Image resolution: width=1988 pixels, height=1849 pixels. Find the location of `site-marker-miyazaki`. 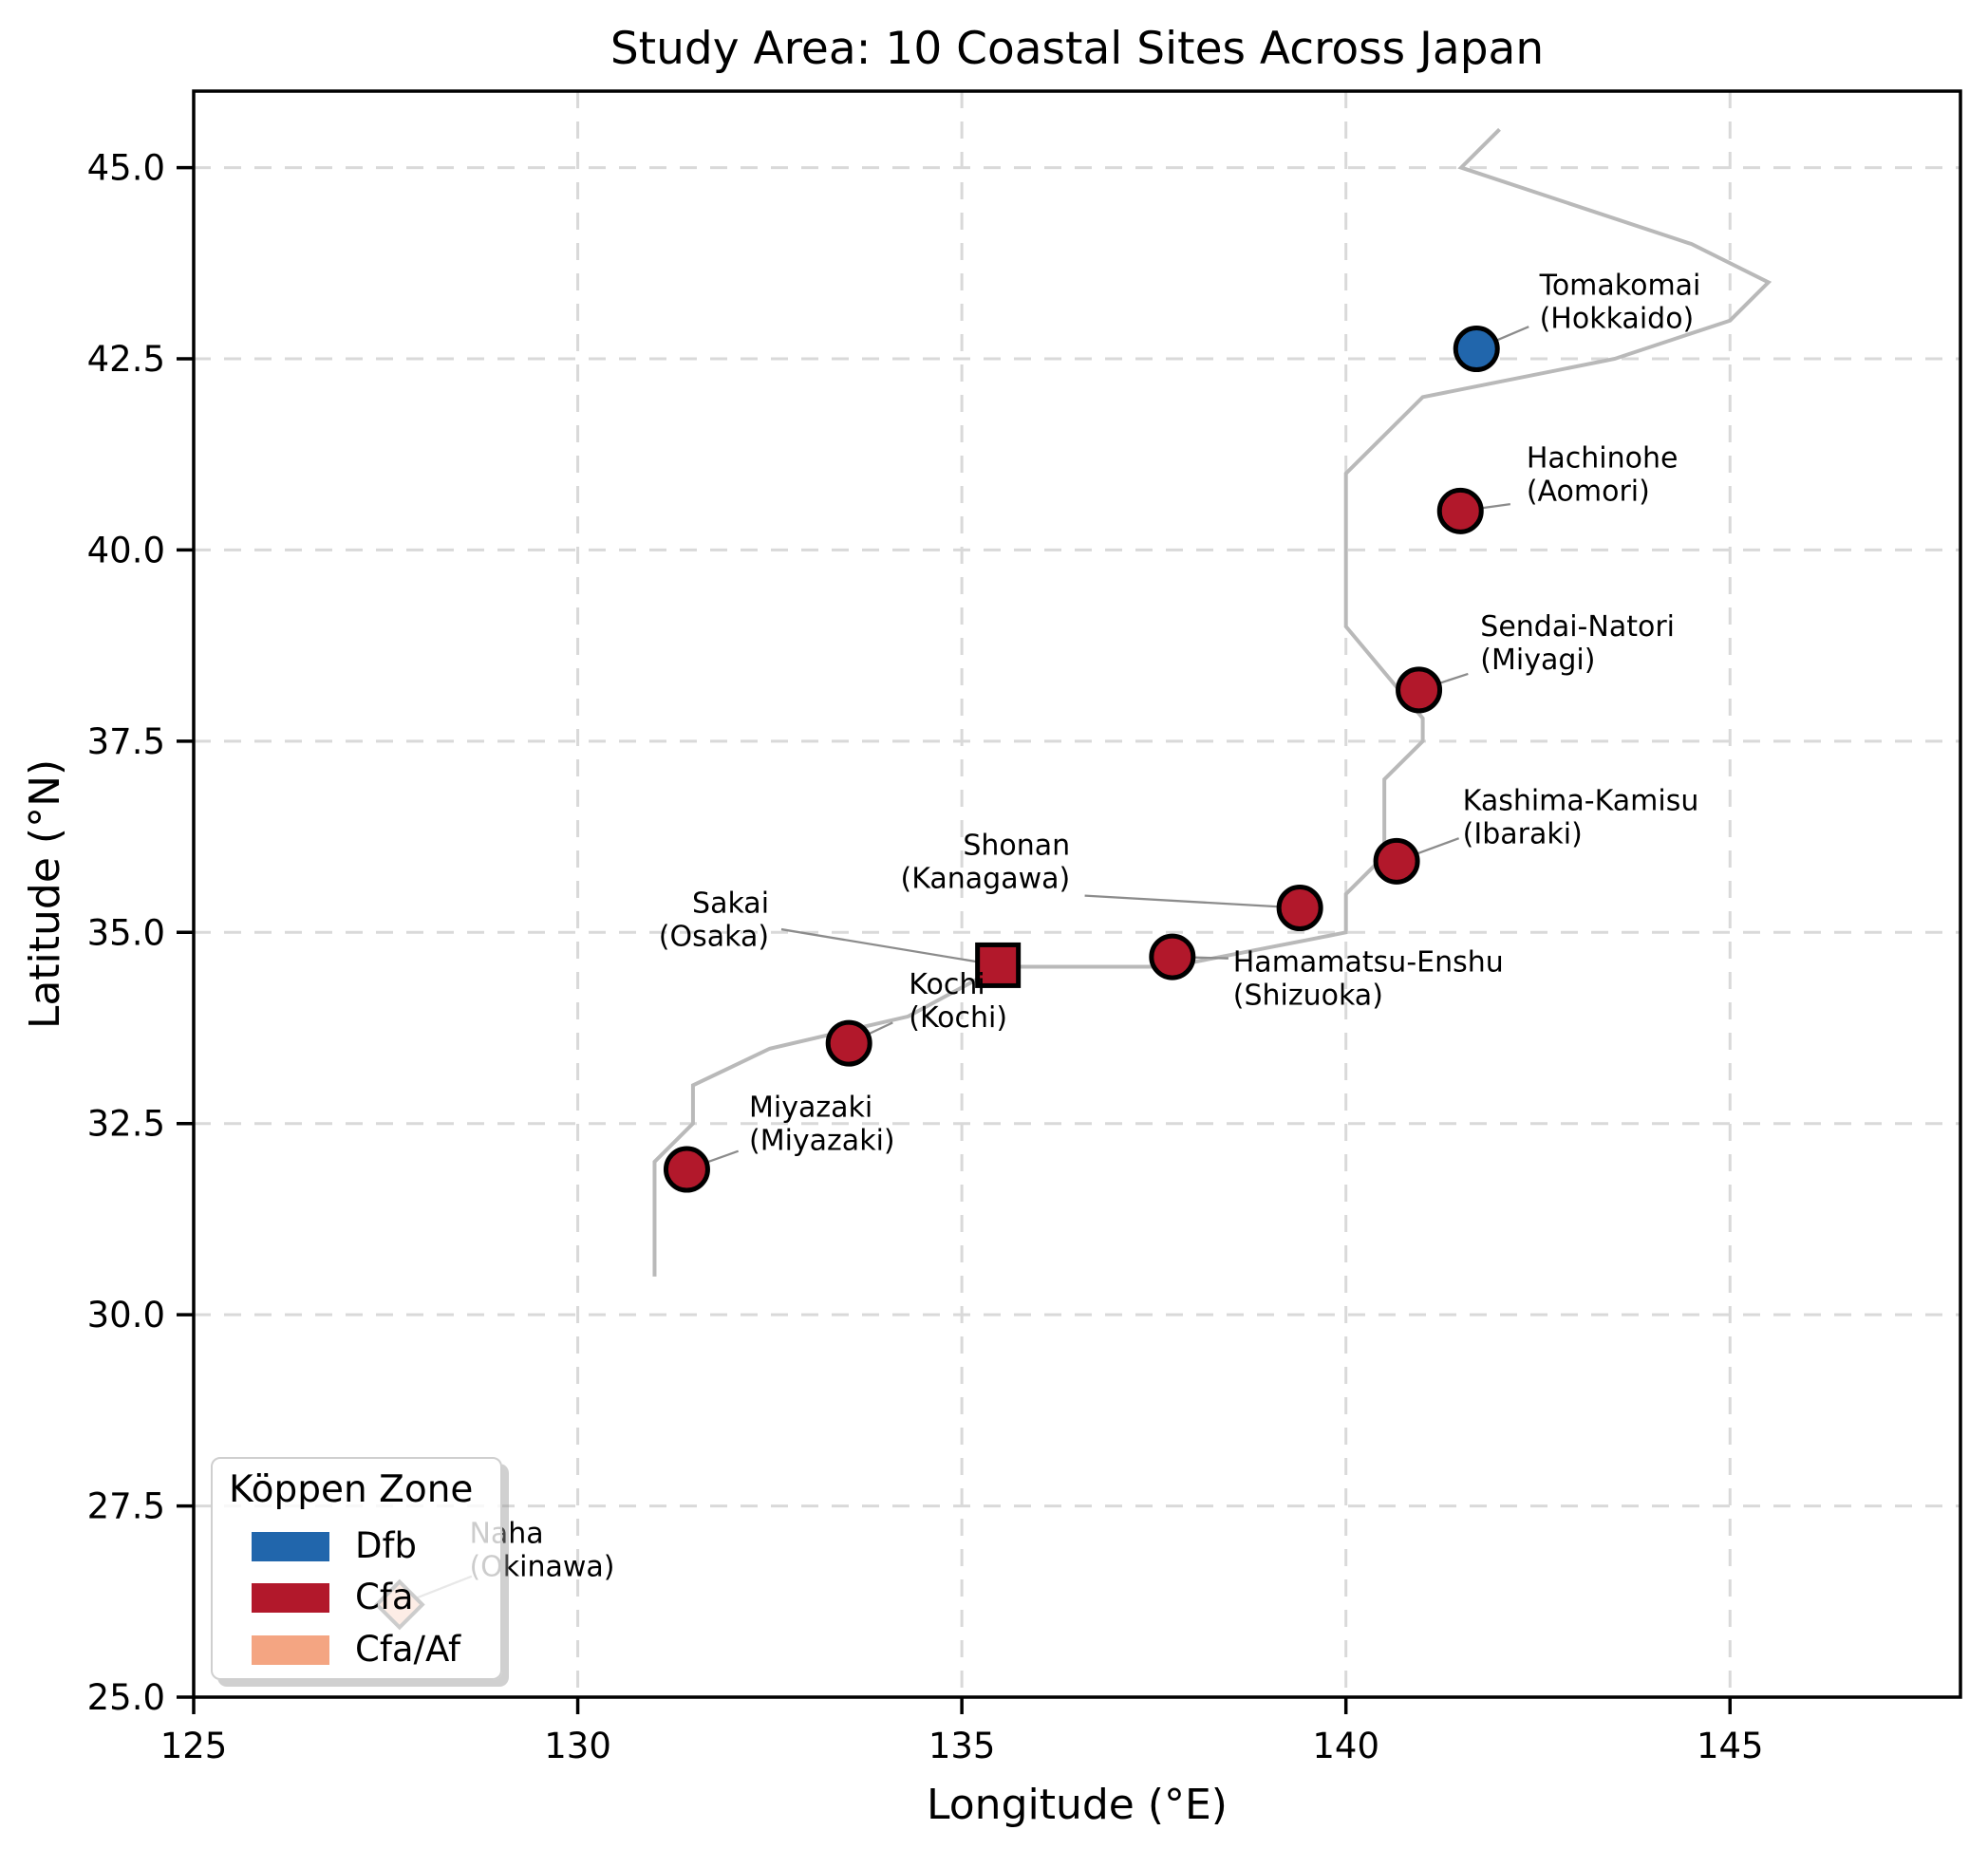

site-marker-miyazaki is located at coordinates (686, 1169).